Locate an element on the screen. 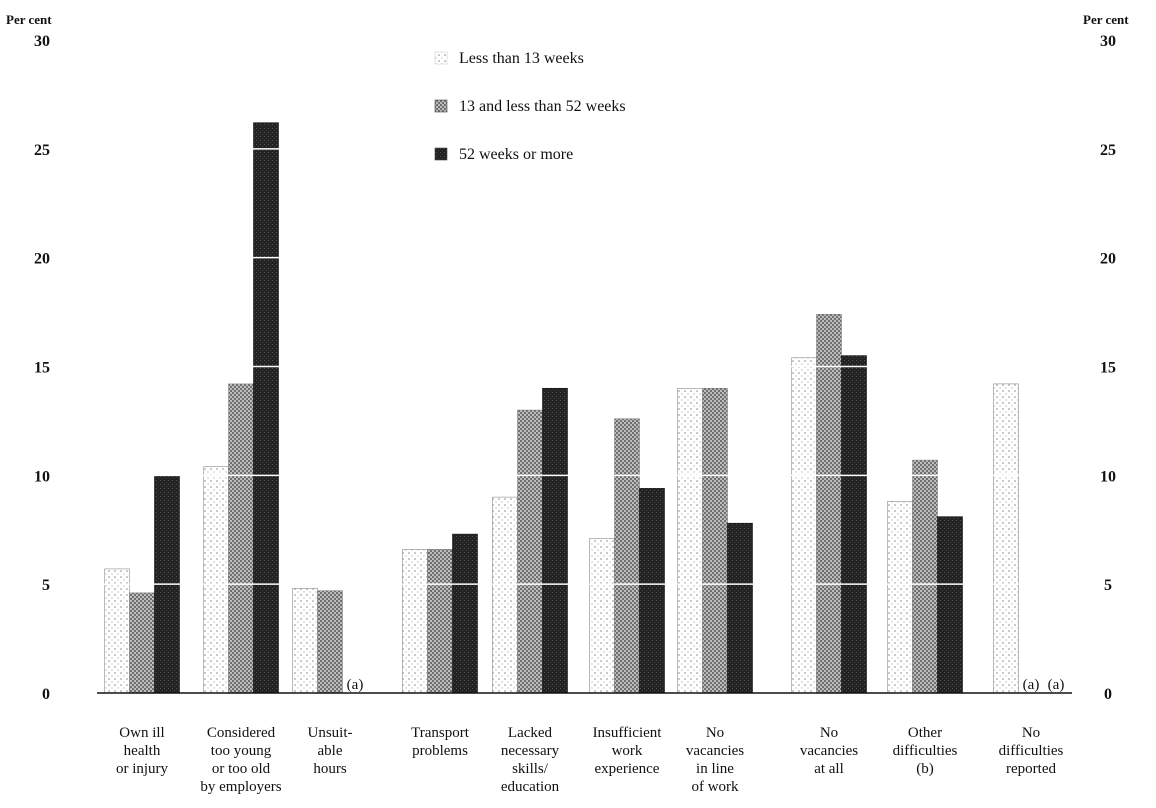 This screenshot has width=1156, height=808. category-label-5-line-1: work is located at coordinates (627, 751).